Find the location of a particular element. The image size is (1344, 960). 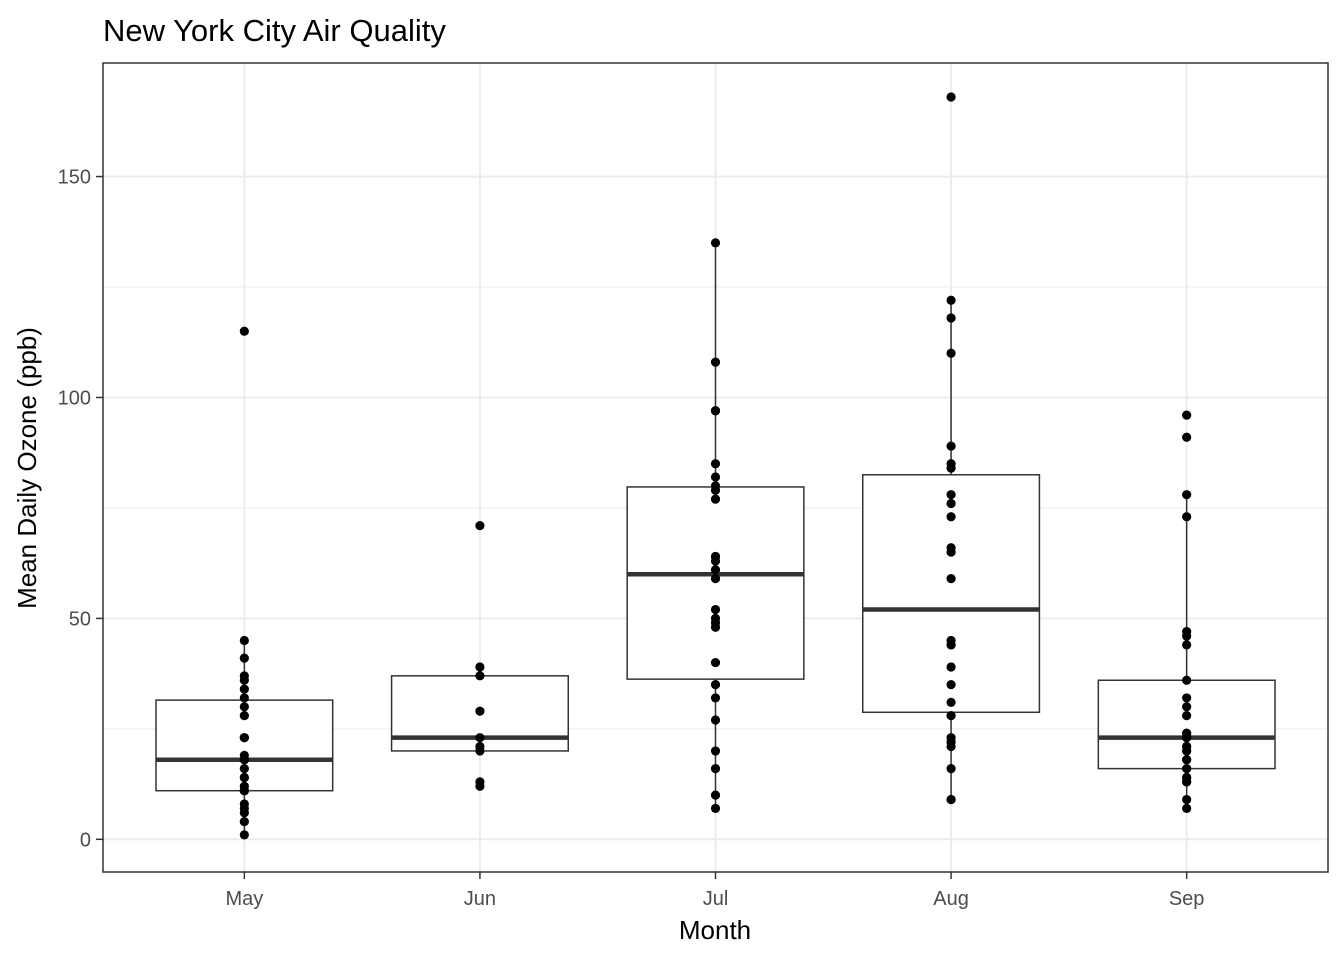

x-axis-title: Month is located at coordinates (715, 930).